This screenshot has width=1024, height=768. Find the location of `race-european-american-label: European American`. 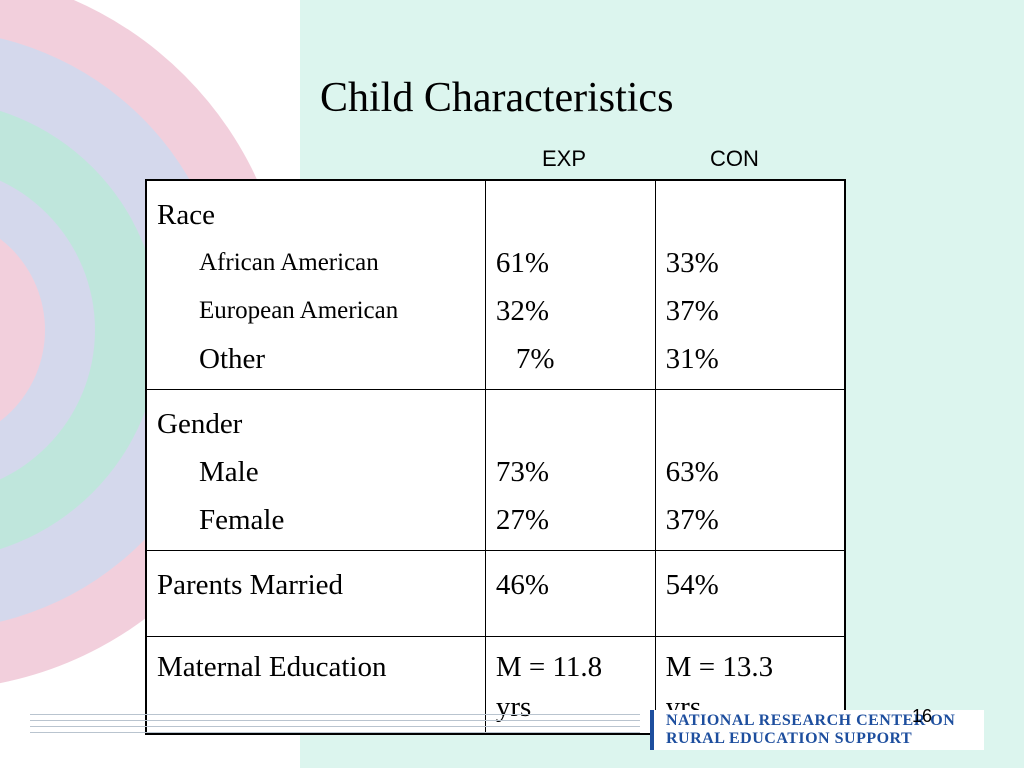

race-european-american-label: European American is located at coordinates (299, 310).